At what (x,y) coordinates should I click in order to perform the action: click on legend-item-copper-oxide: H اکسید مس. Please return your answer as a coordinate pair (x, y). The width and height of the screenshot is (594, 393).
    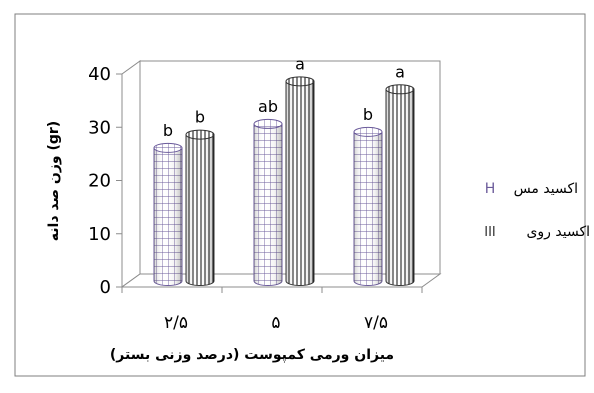
    Looking at the image, I should click on (531, 189).